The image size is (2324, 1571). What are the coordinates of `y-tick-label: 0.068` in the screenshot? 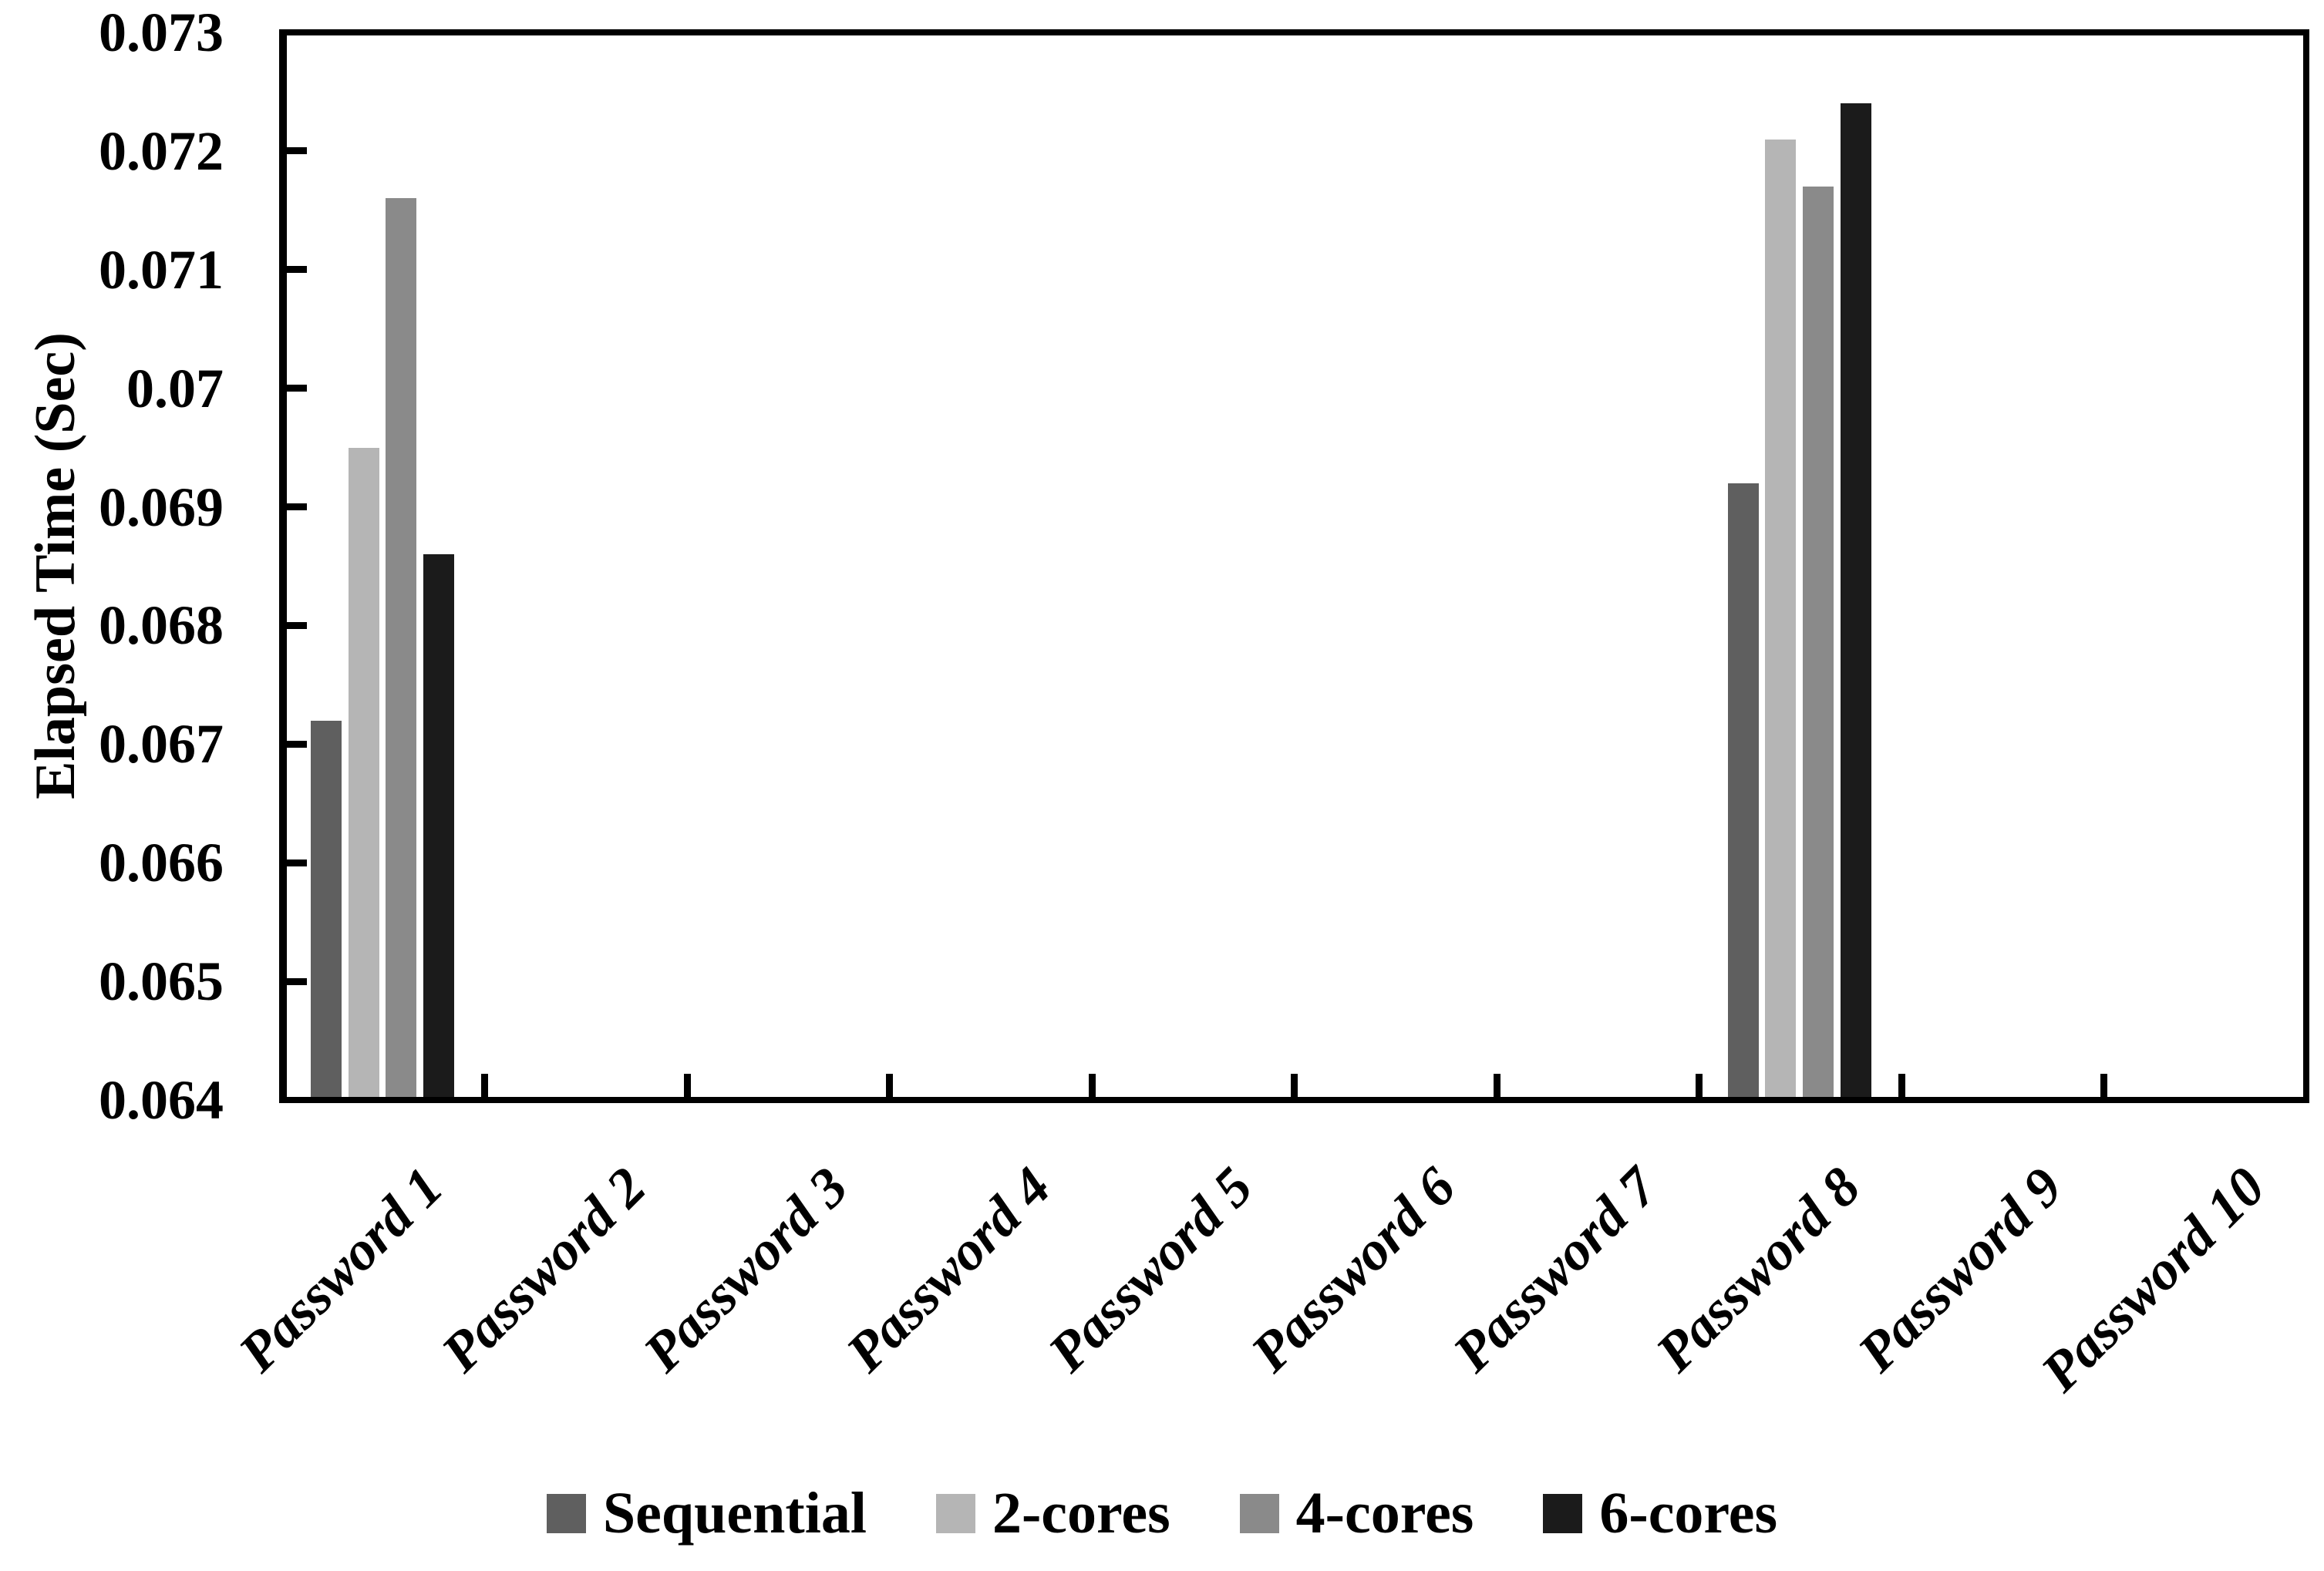 It's located at (161, 625).